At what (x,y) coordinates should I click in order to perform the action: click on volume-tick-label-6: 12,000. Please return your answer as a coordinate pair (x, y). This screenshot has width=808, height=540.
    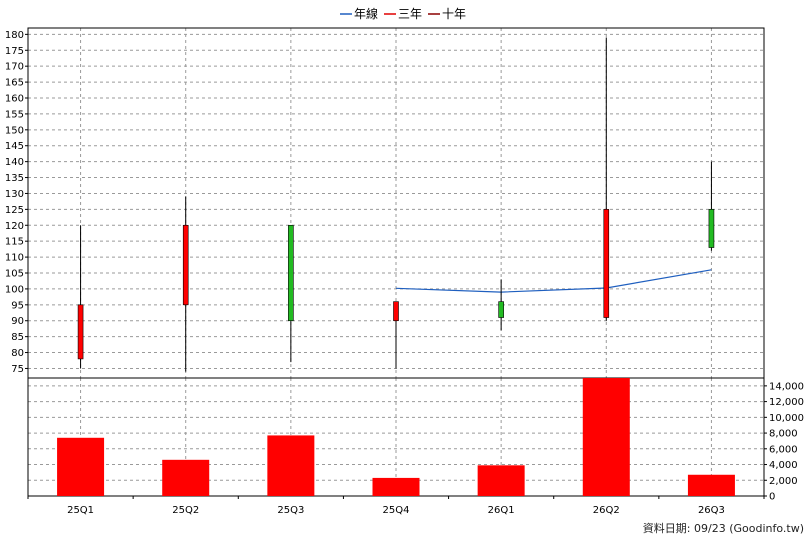
    Looking at the image, I should click on (786, 402).